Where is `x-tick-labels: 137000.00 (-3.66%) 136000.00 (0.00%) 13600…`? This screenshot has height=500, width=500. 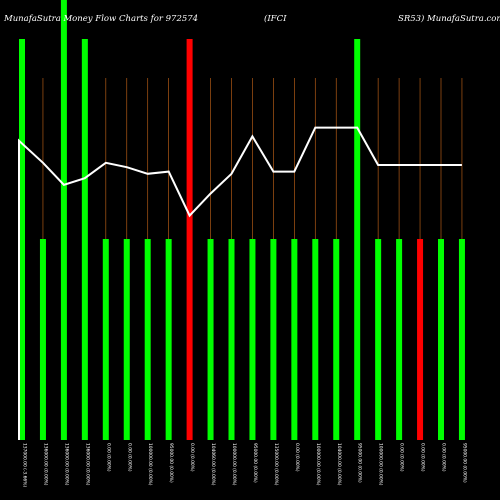
x-tick-labels: 137000.00 (-3.66%) 136000.00 (0.00%) 13600… is located at coordinates (245, 465).